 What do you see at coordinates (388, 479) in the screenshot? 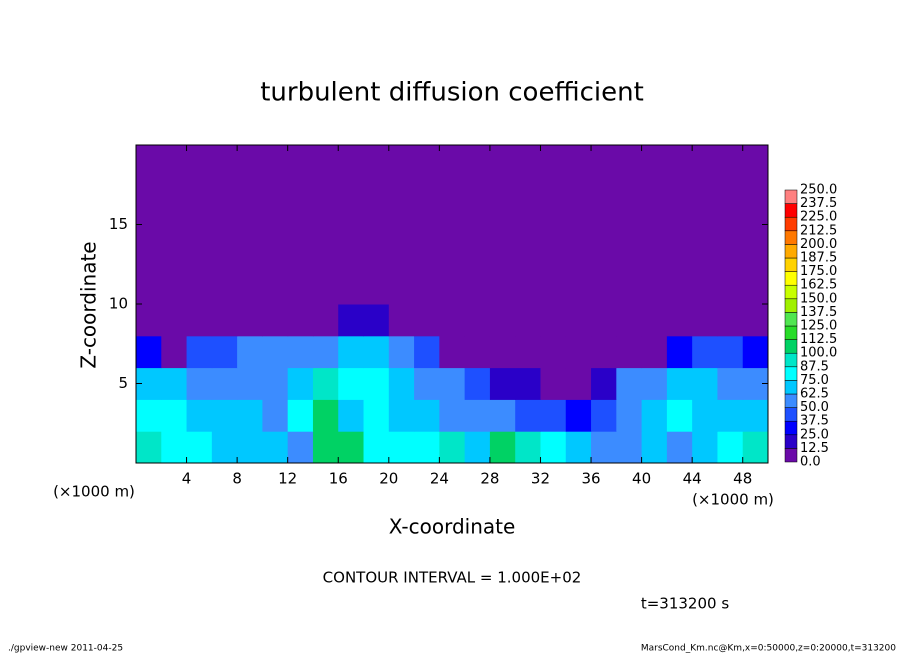
I see `x-tick-label: 20` at bounding box center [388, 479].